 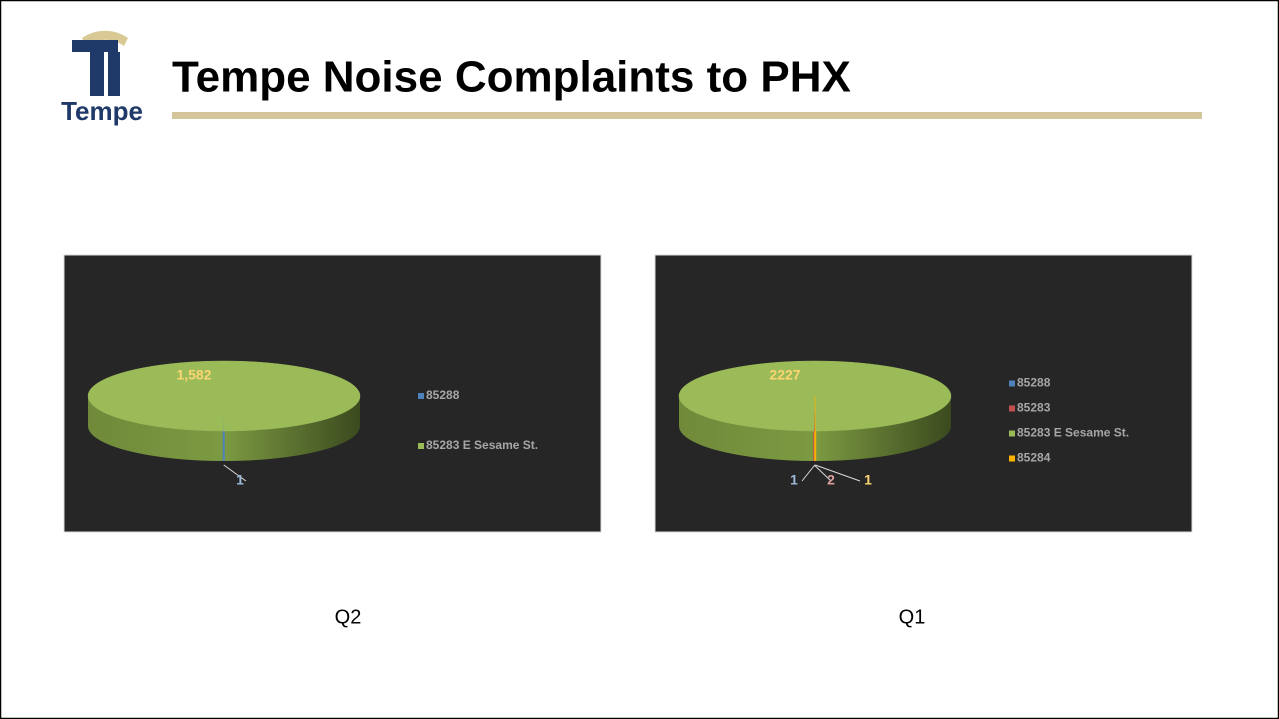 What do you see at coordinates (102, 78) in the screenshot?
I see `logo: Tempe` at bounding box center [102, 78].